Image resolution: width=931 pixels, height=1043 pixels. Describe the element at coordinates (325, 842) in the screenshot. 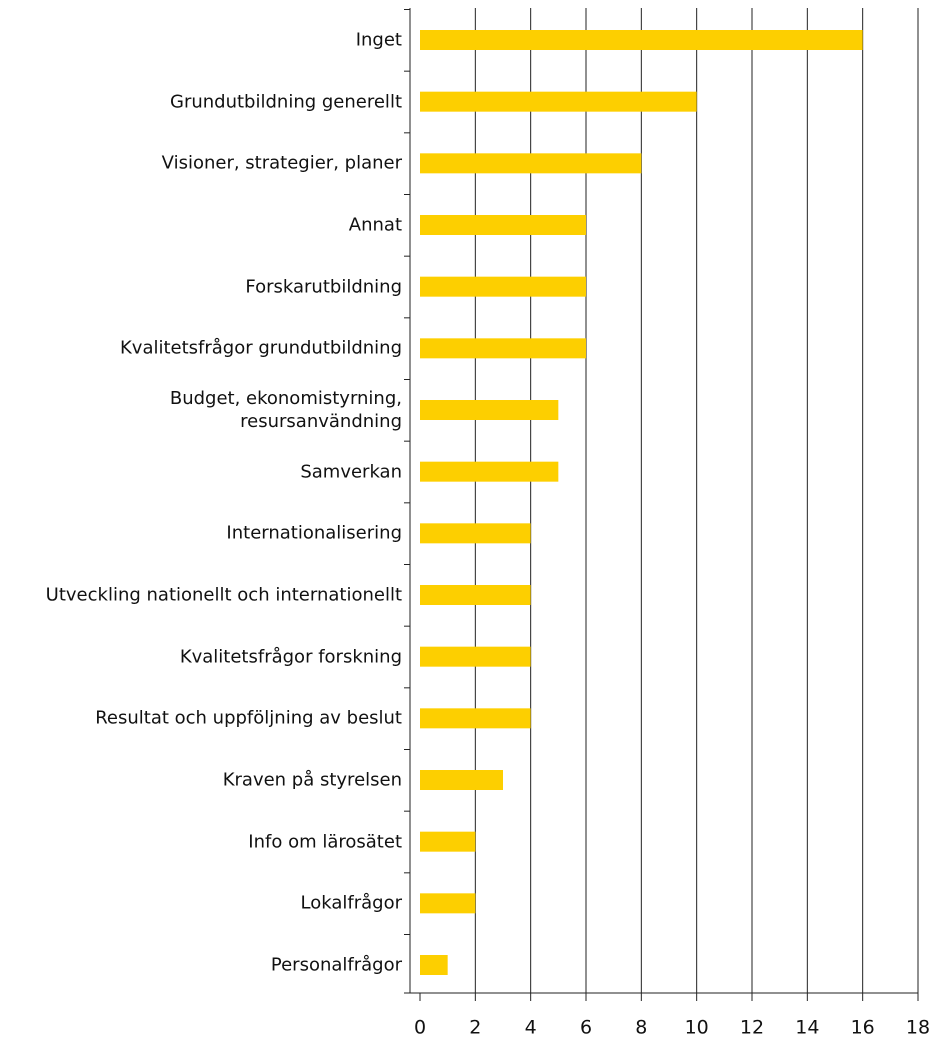

I see `category-label: Info om lärosätet` at that location.